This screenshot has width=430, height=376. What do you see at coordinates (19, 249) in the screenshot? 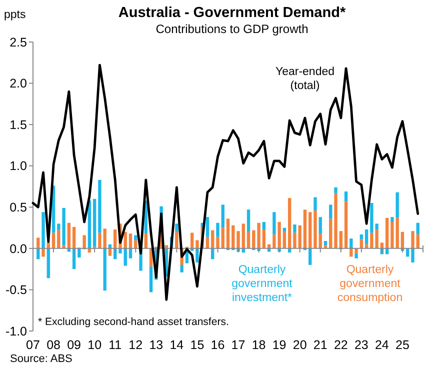
I see `y-tick-label: 0.0` at bounding box center [19, 249].